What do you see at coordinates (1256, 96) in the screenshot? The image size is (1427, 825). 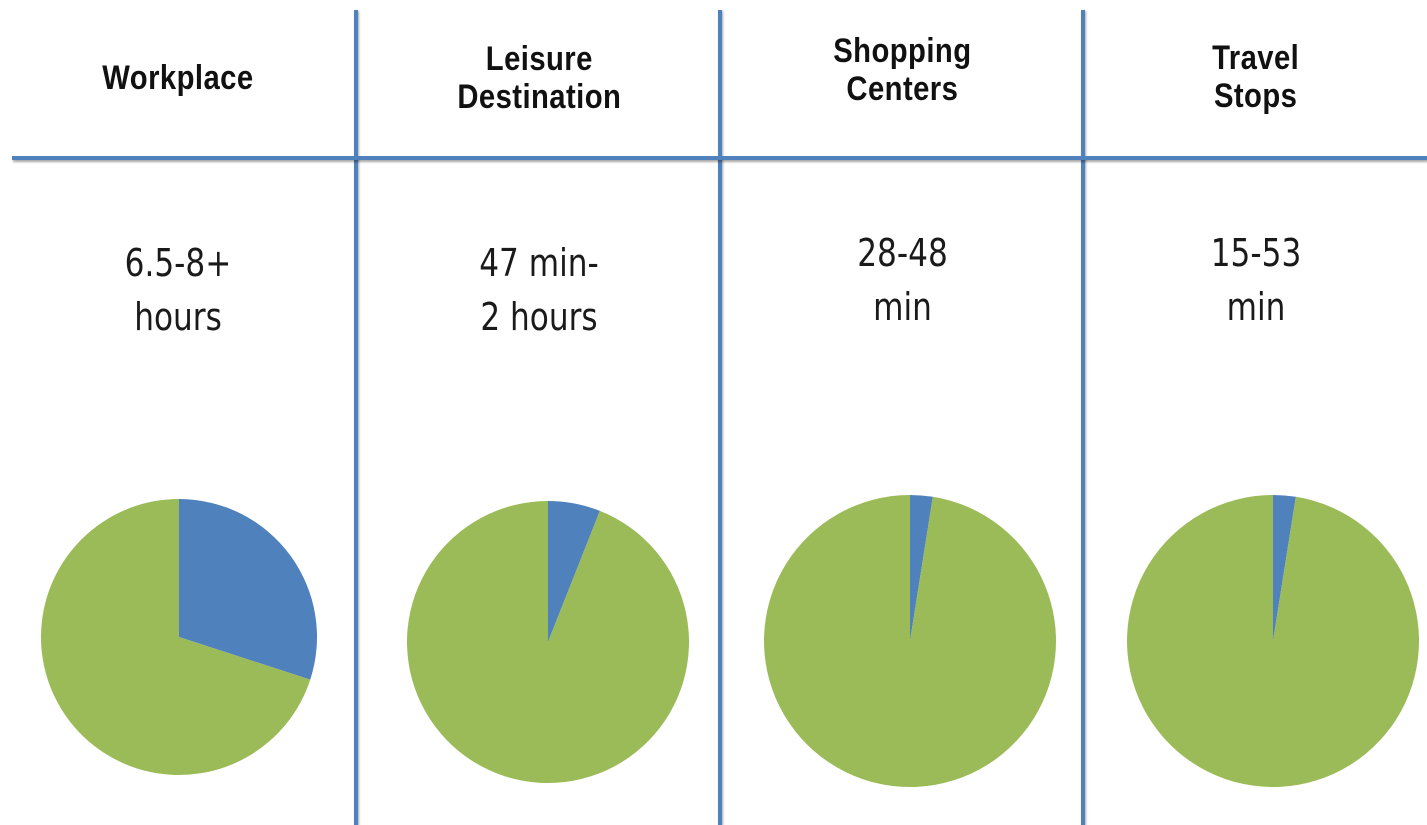 I see `venue-header-line: Stops` at bounding box center [1256, 96].